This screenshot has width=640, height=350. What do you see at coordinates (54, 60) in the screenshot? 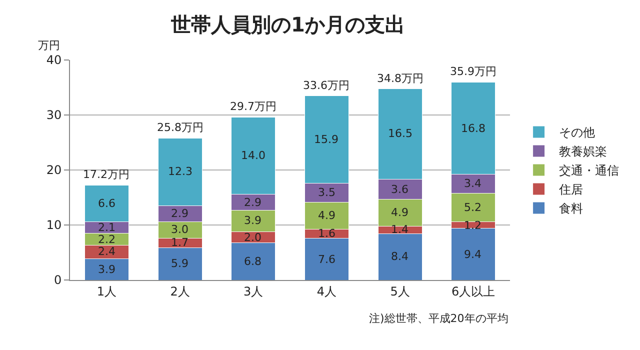
I see `y-tick-label: 40` at bounding box center [54, 60].